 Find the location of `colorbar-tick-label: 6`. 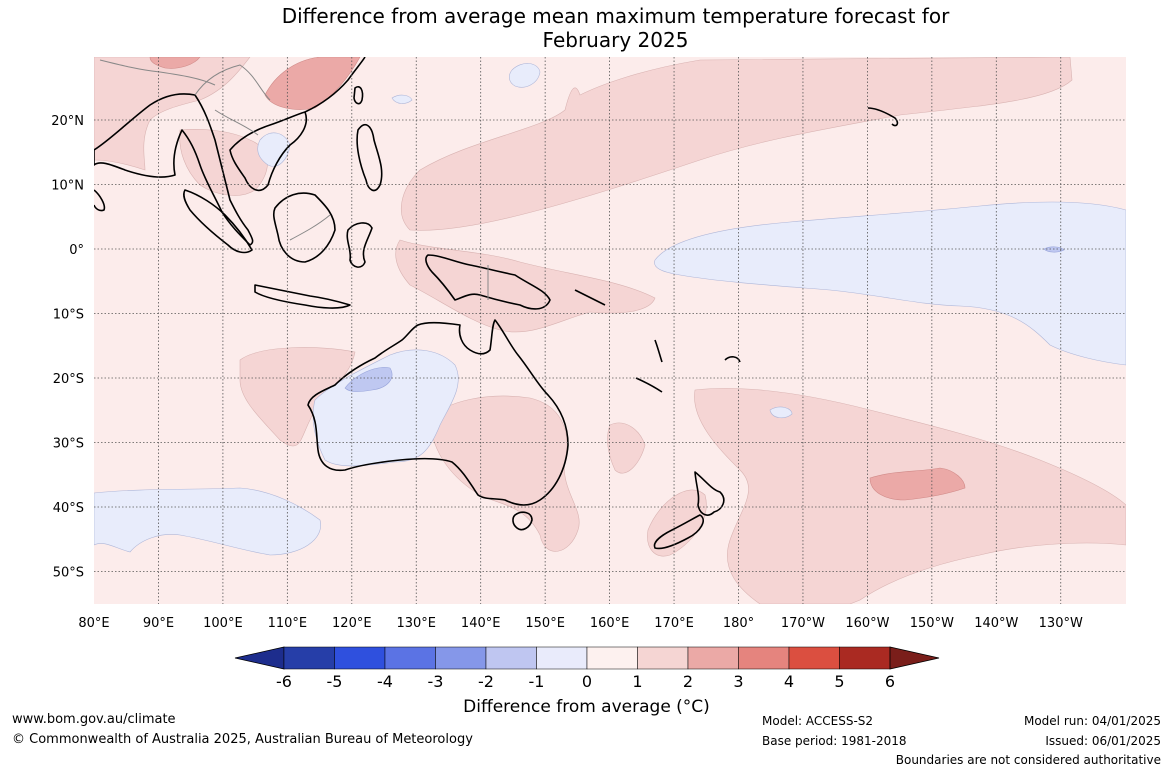

colorbar-tick-label: 6 is located at coordinates (890, 681).